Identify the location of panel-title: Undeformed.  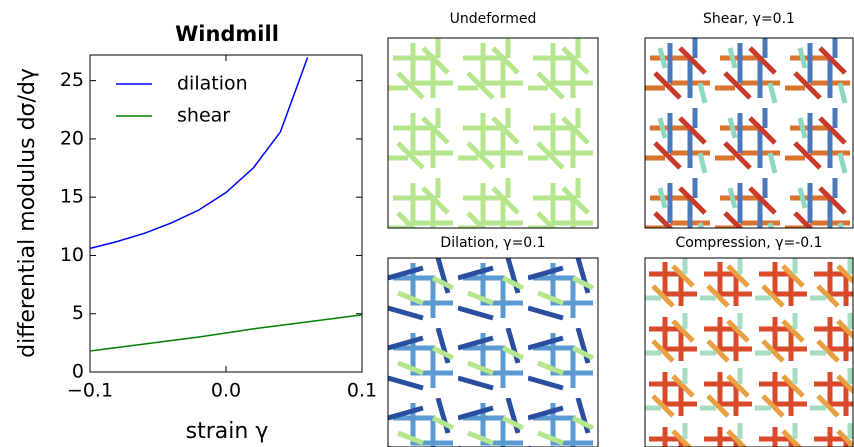
(493, 19).